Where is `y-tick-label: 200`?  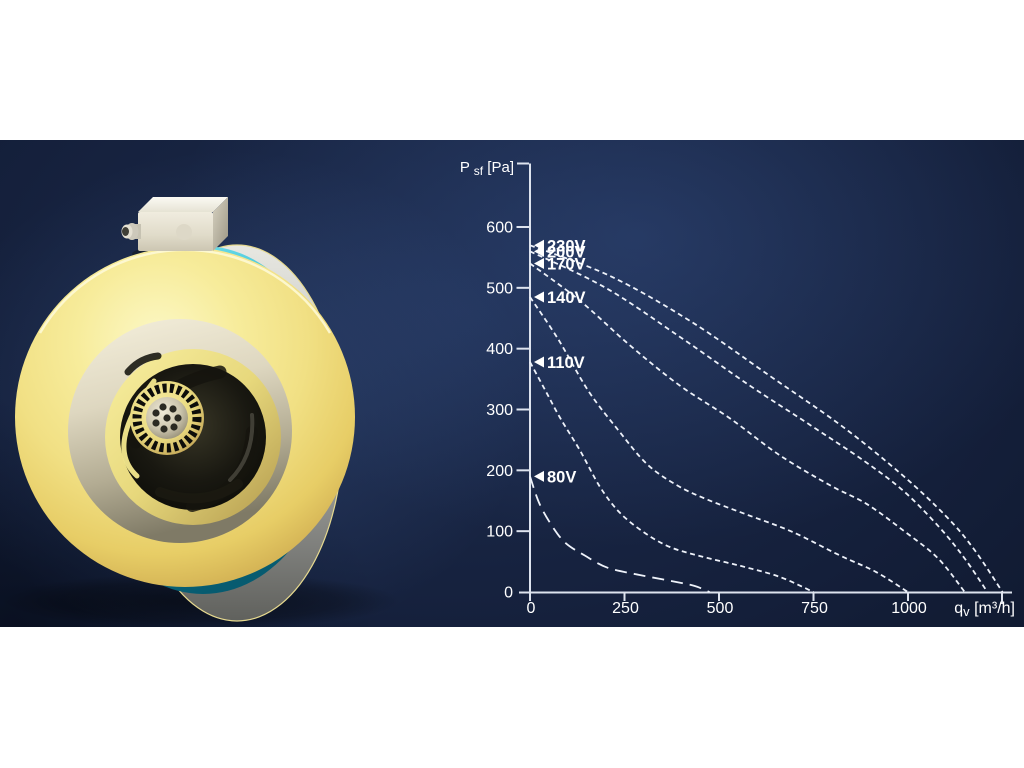 y-tick-label: 200 is located at coordinates (499, 471).